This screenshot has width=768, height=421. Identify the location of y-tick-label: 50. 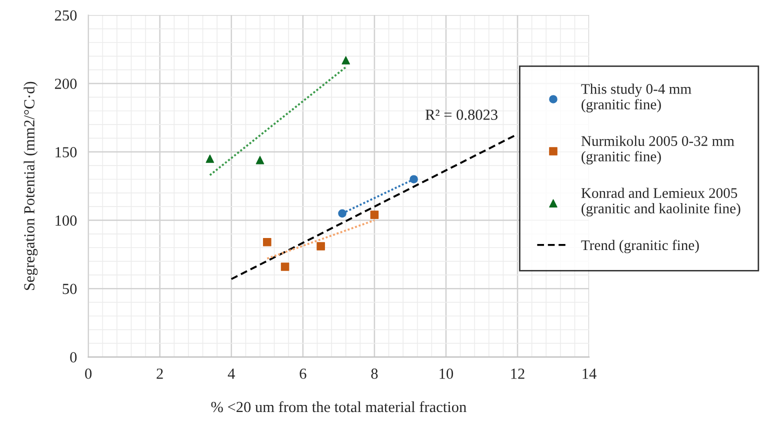
(69, 289).